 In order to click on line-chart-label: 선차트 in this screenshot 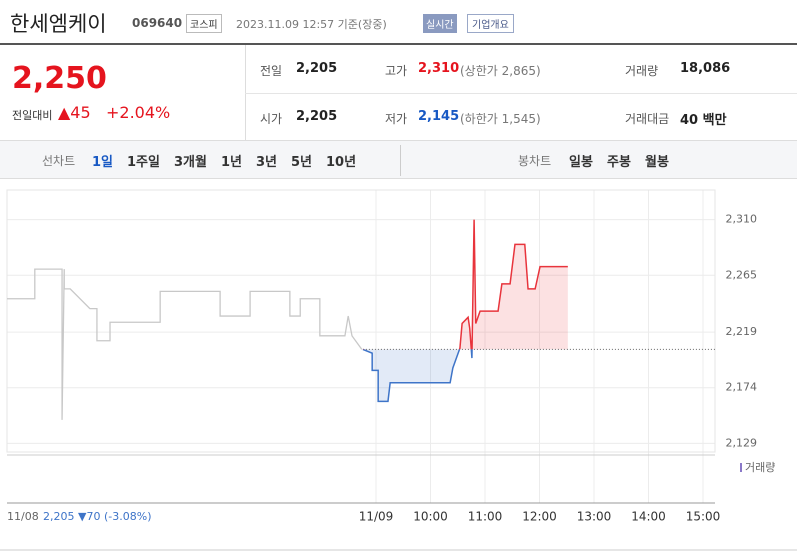, I will do `click(59, 161)`.